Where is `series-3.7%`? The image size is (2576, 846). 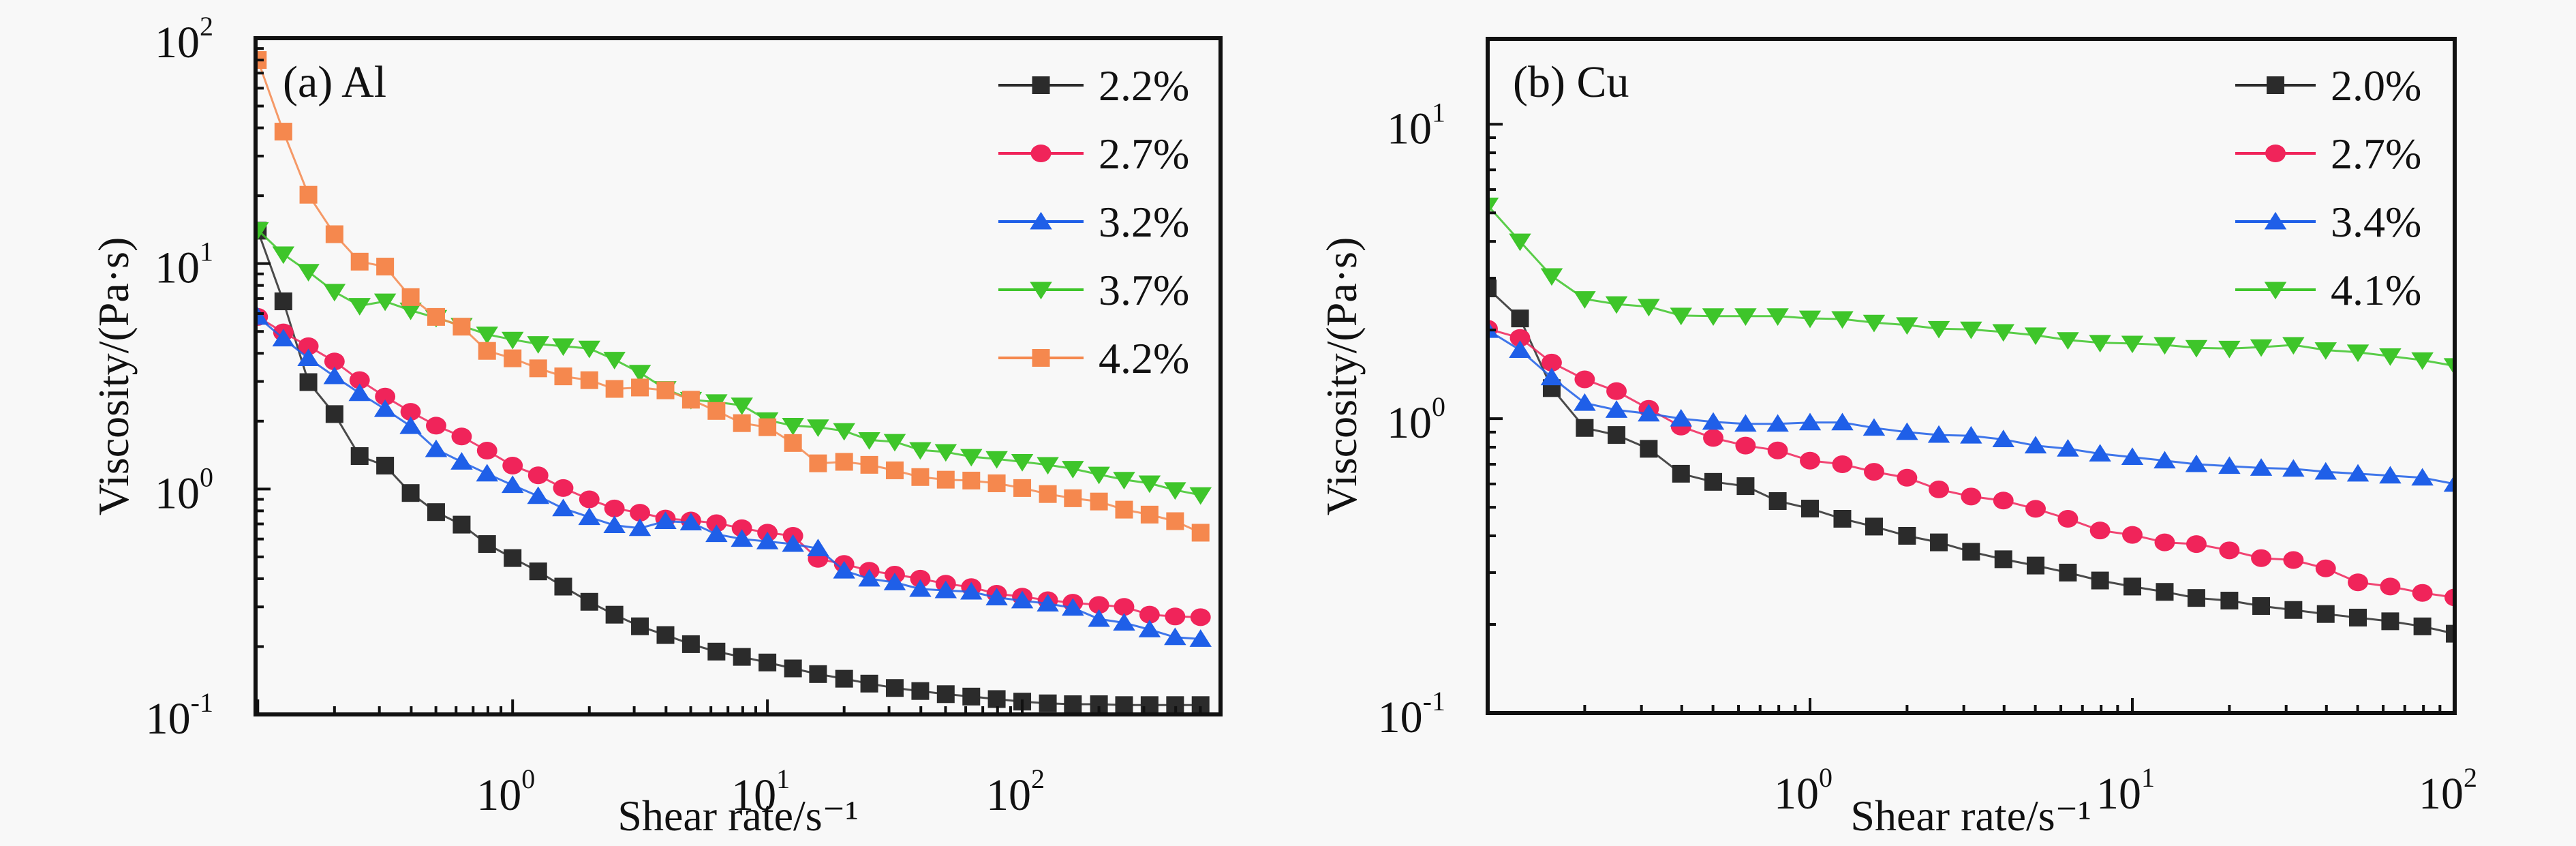
series-3.7% is located at coordinates (734, 363).